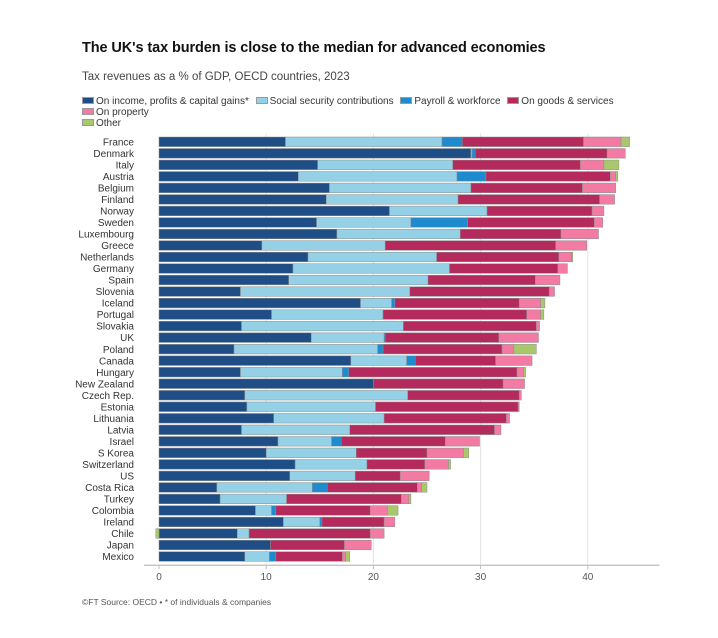 The height and width of the screenshot is (638, 718). I want to click on country-label: S Korea, so click(116, 453).